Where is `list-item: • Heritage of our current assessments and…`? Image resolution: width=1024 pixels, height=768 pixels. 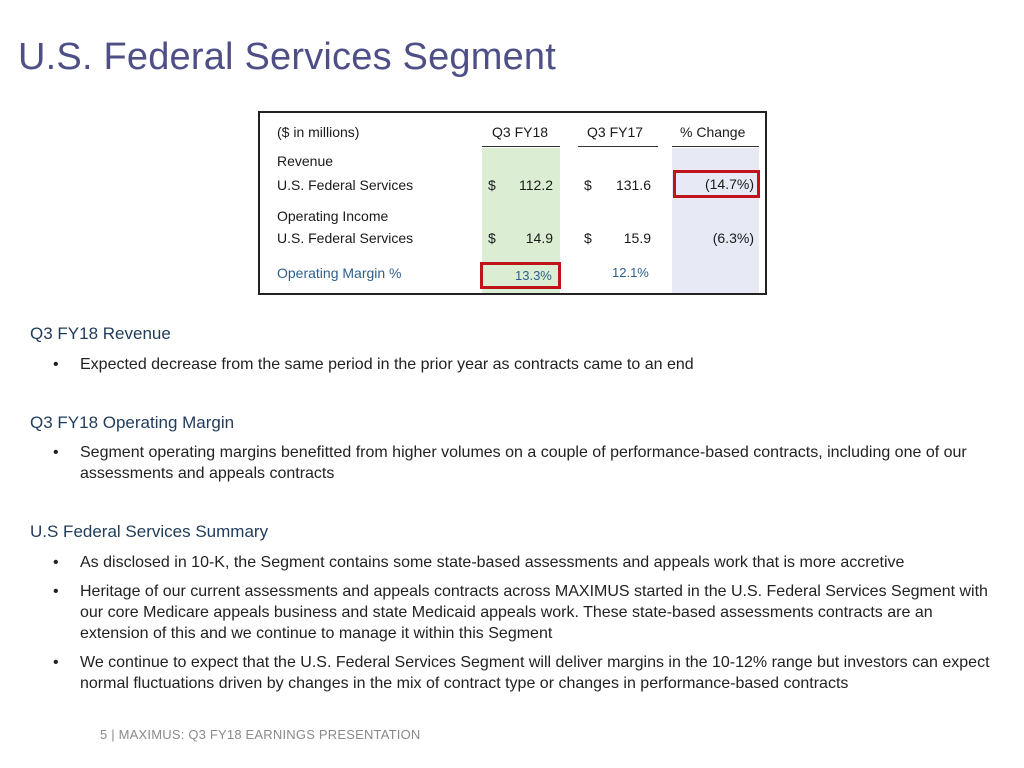 list-item: • Heritage of our current assessments and… is located at coordinates (520, 612).